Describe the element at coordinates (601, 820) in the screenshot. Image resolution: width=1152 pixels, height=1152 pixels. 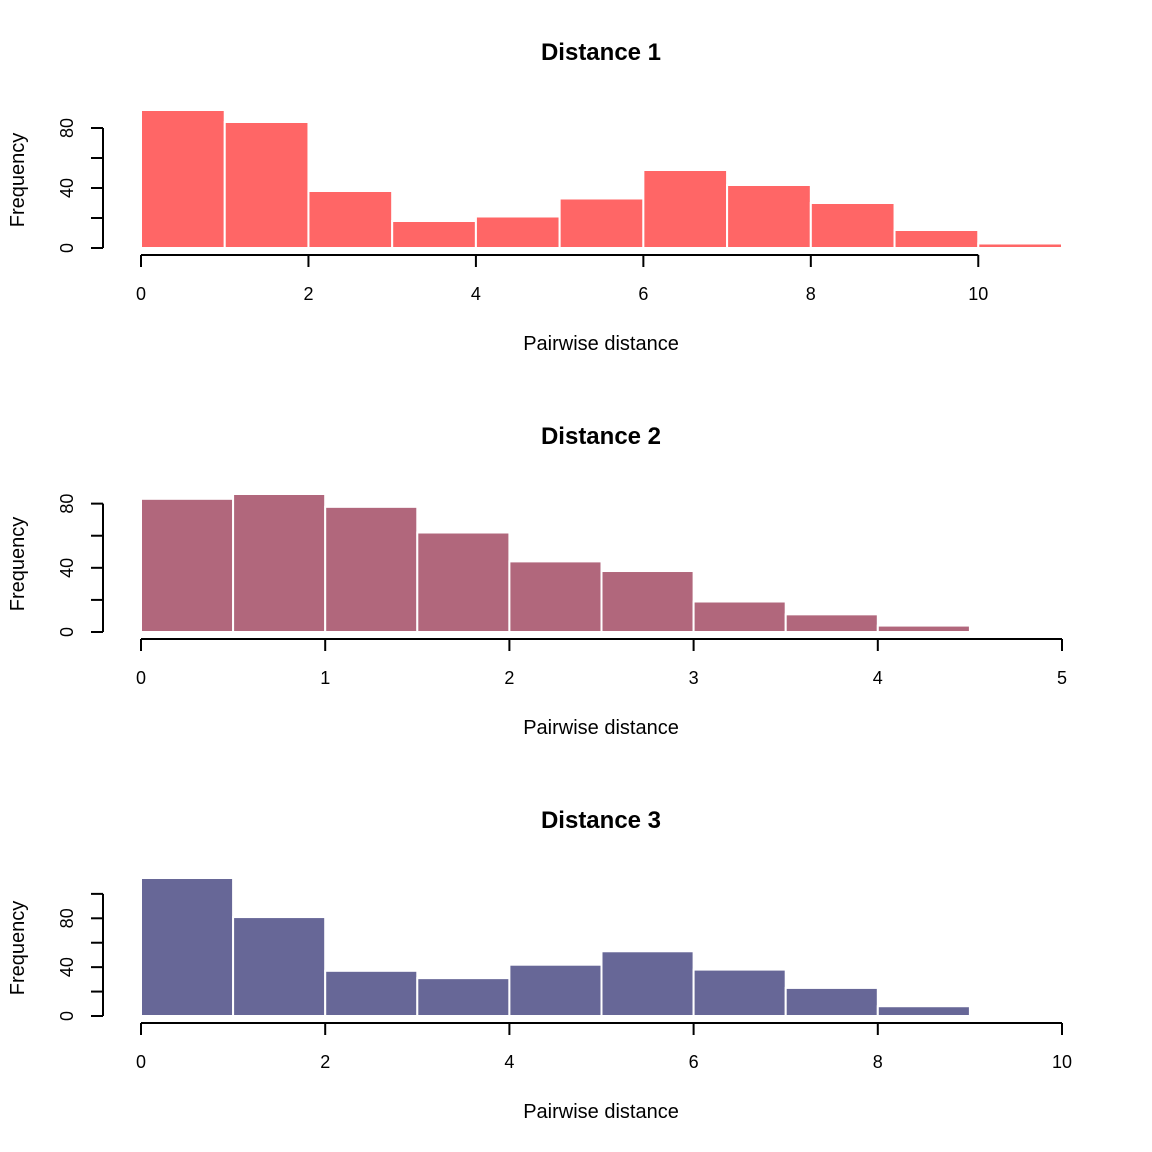
I see `chart-title: Distance 3` at that location.